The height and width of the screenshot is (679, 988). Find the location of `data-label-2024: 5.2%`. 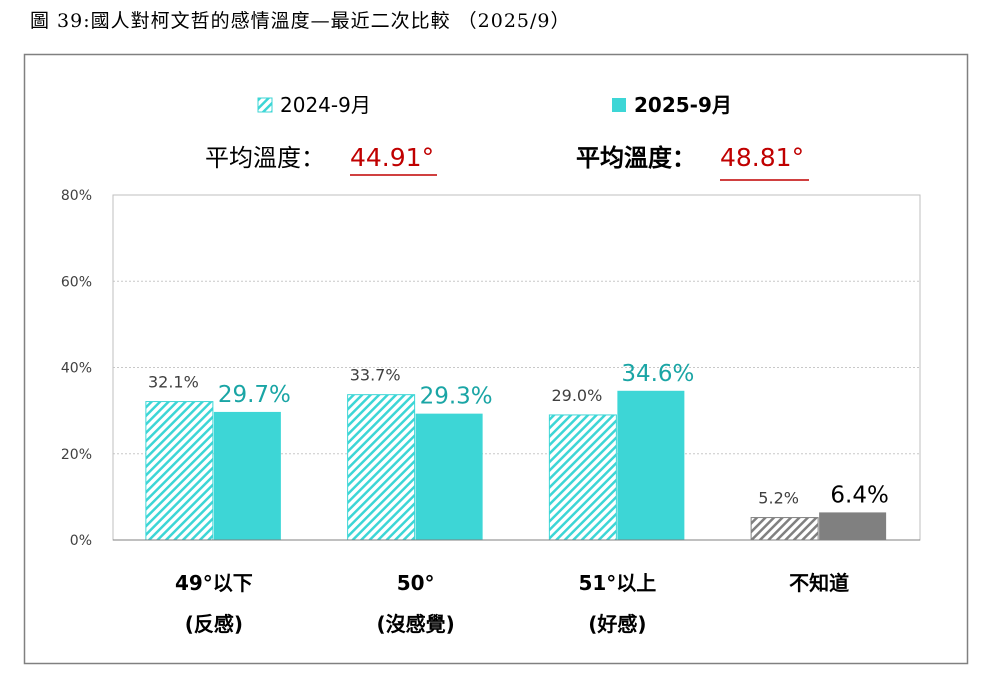

data-label-2024: 5.2% is located at coordinates (778, 498).